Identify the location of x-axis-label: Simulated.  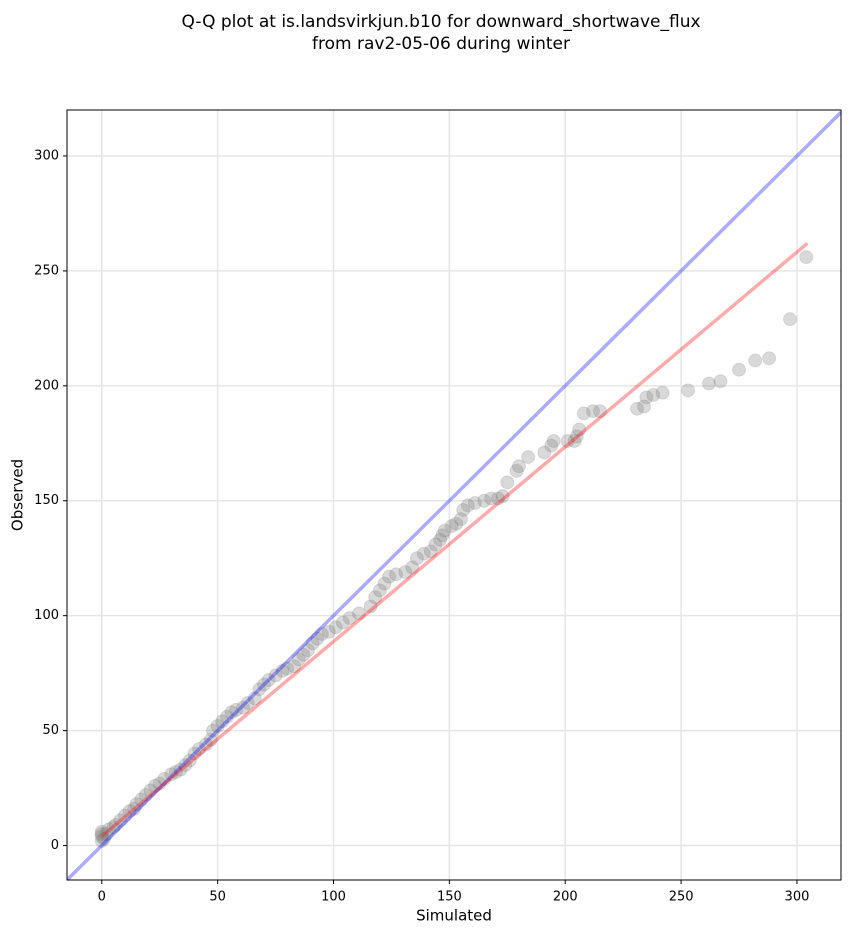
(454, 916).